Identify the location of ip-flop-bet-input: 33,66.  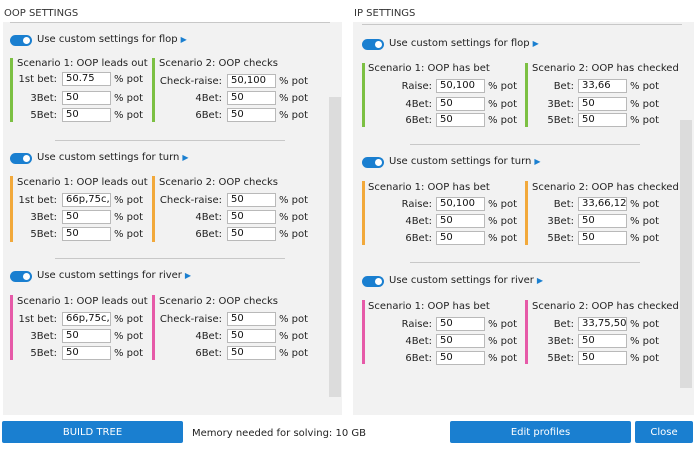
(602, 86).